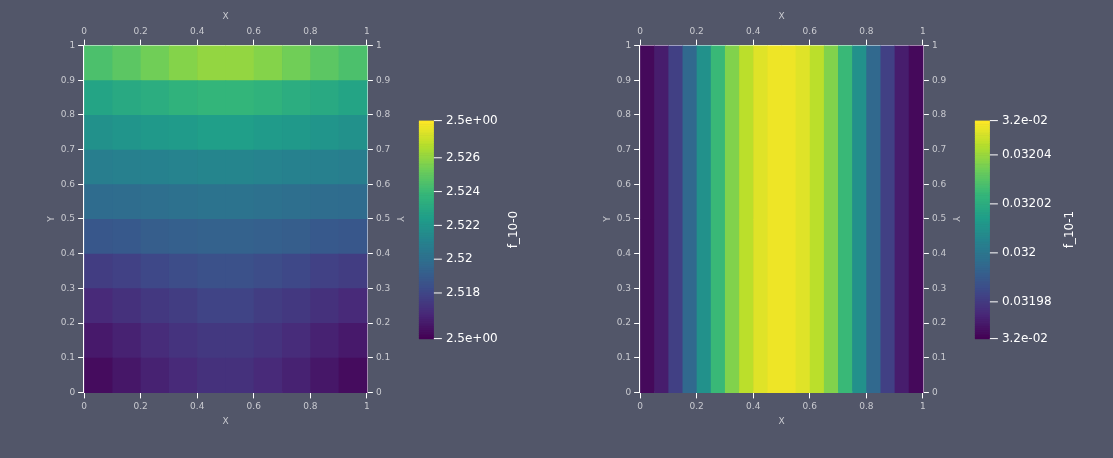 The height and width of the screenshot is (458, 1113). Describe the element at coordinates (1026, 203) in the screenshot. I see `color-bar-label: 0.03202` at that location.